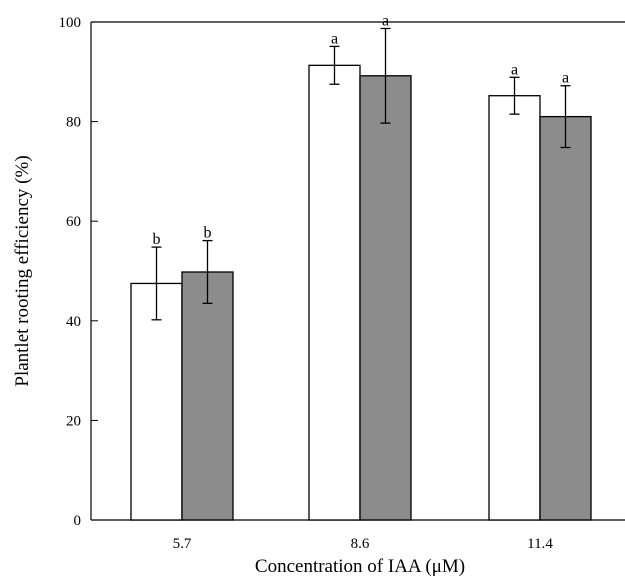 This screenshot has height=581, width=625. Describe the element at coordinates (22, 270) in the screenshot. I see `y-axis-title: Plantlet rooting efficiency (%)` at that location.